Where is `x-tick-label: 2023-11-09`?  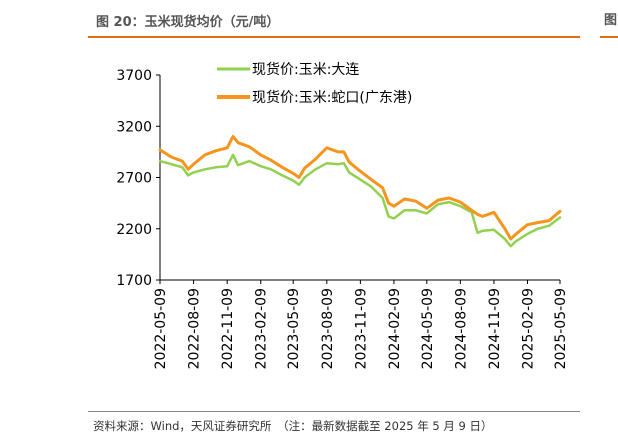 x-tick-label: 2023-11-09 is located at coordinates (361, 328).